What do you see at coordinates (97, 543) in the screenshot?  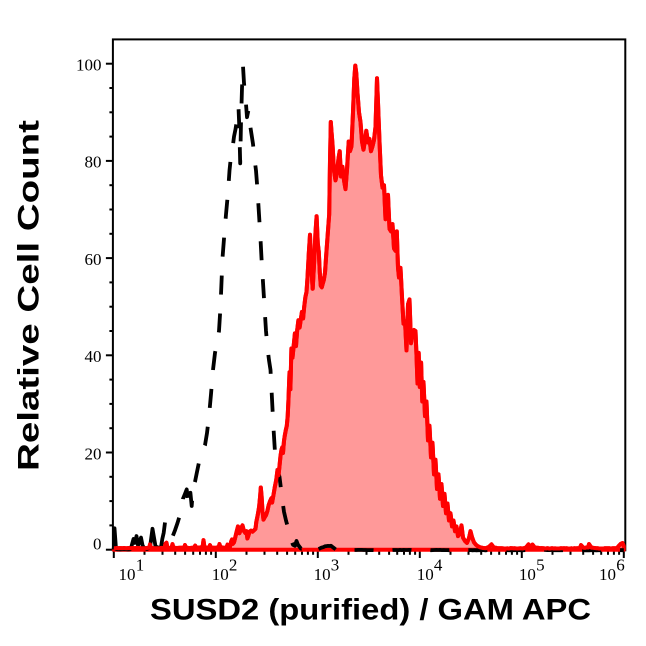 I see `svg-text: 0` at bounding box center [97, 543].